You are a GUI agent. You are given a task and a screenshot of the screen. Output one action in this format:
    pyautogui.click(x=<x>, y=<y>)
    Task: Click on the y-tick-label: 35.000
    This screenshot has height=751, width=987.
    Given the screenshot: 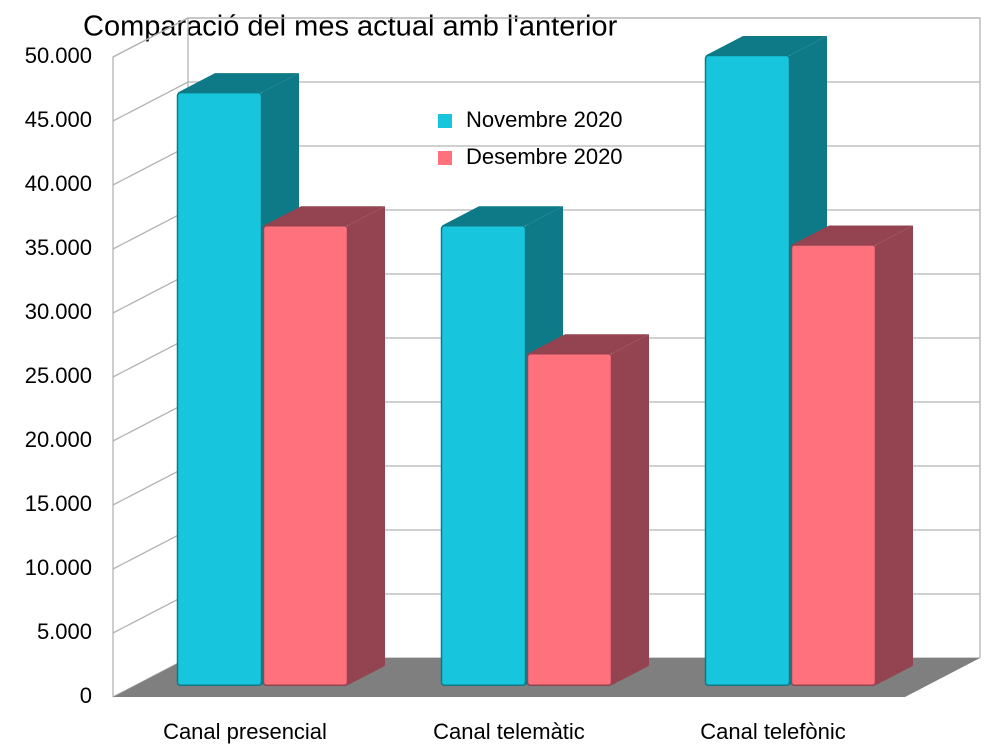 What is the action you would take?
    pyautogui.click(x=58, y=247)
    